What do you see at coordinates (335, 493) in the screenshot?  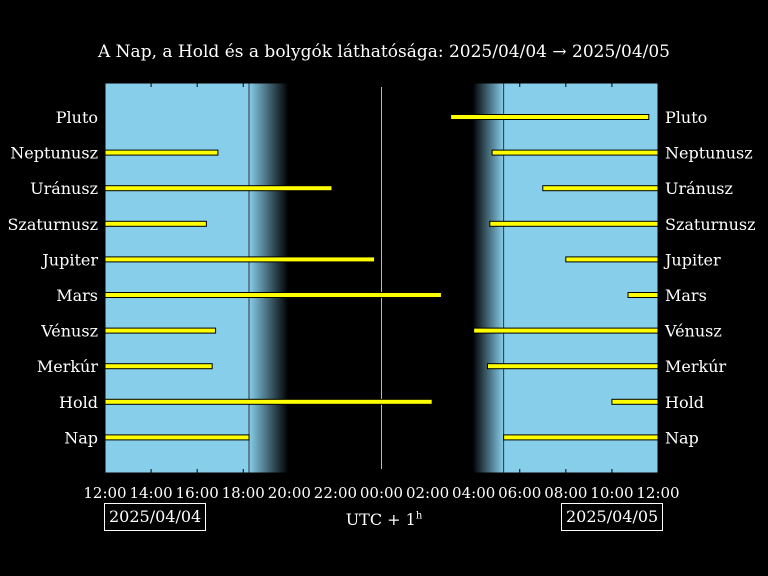 I see `x-tick-label: 22:00` at bounding box center [335, 493].